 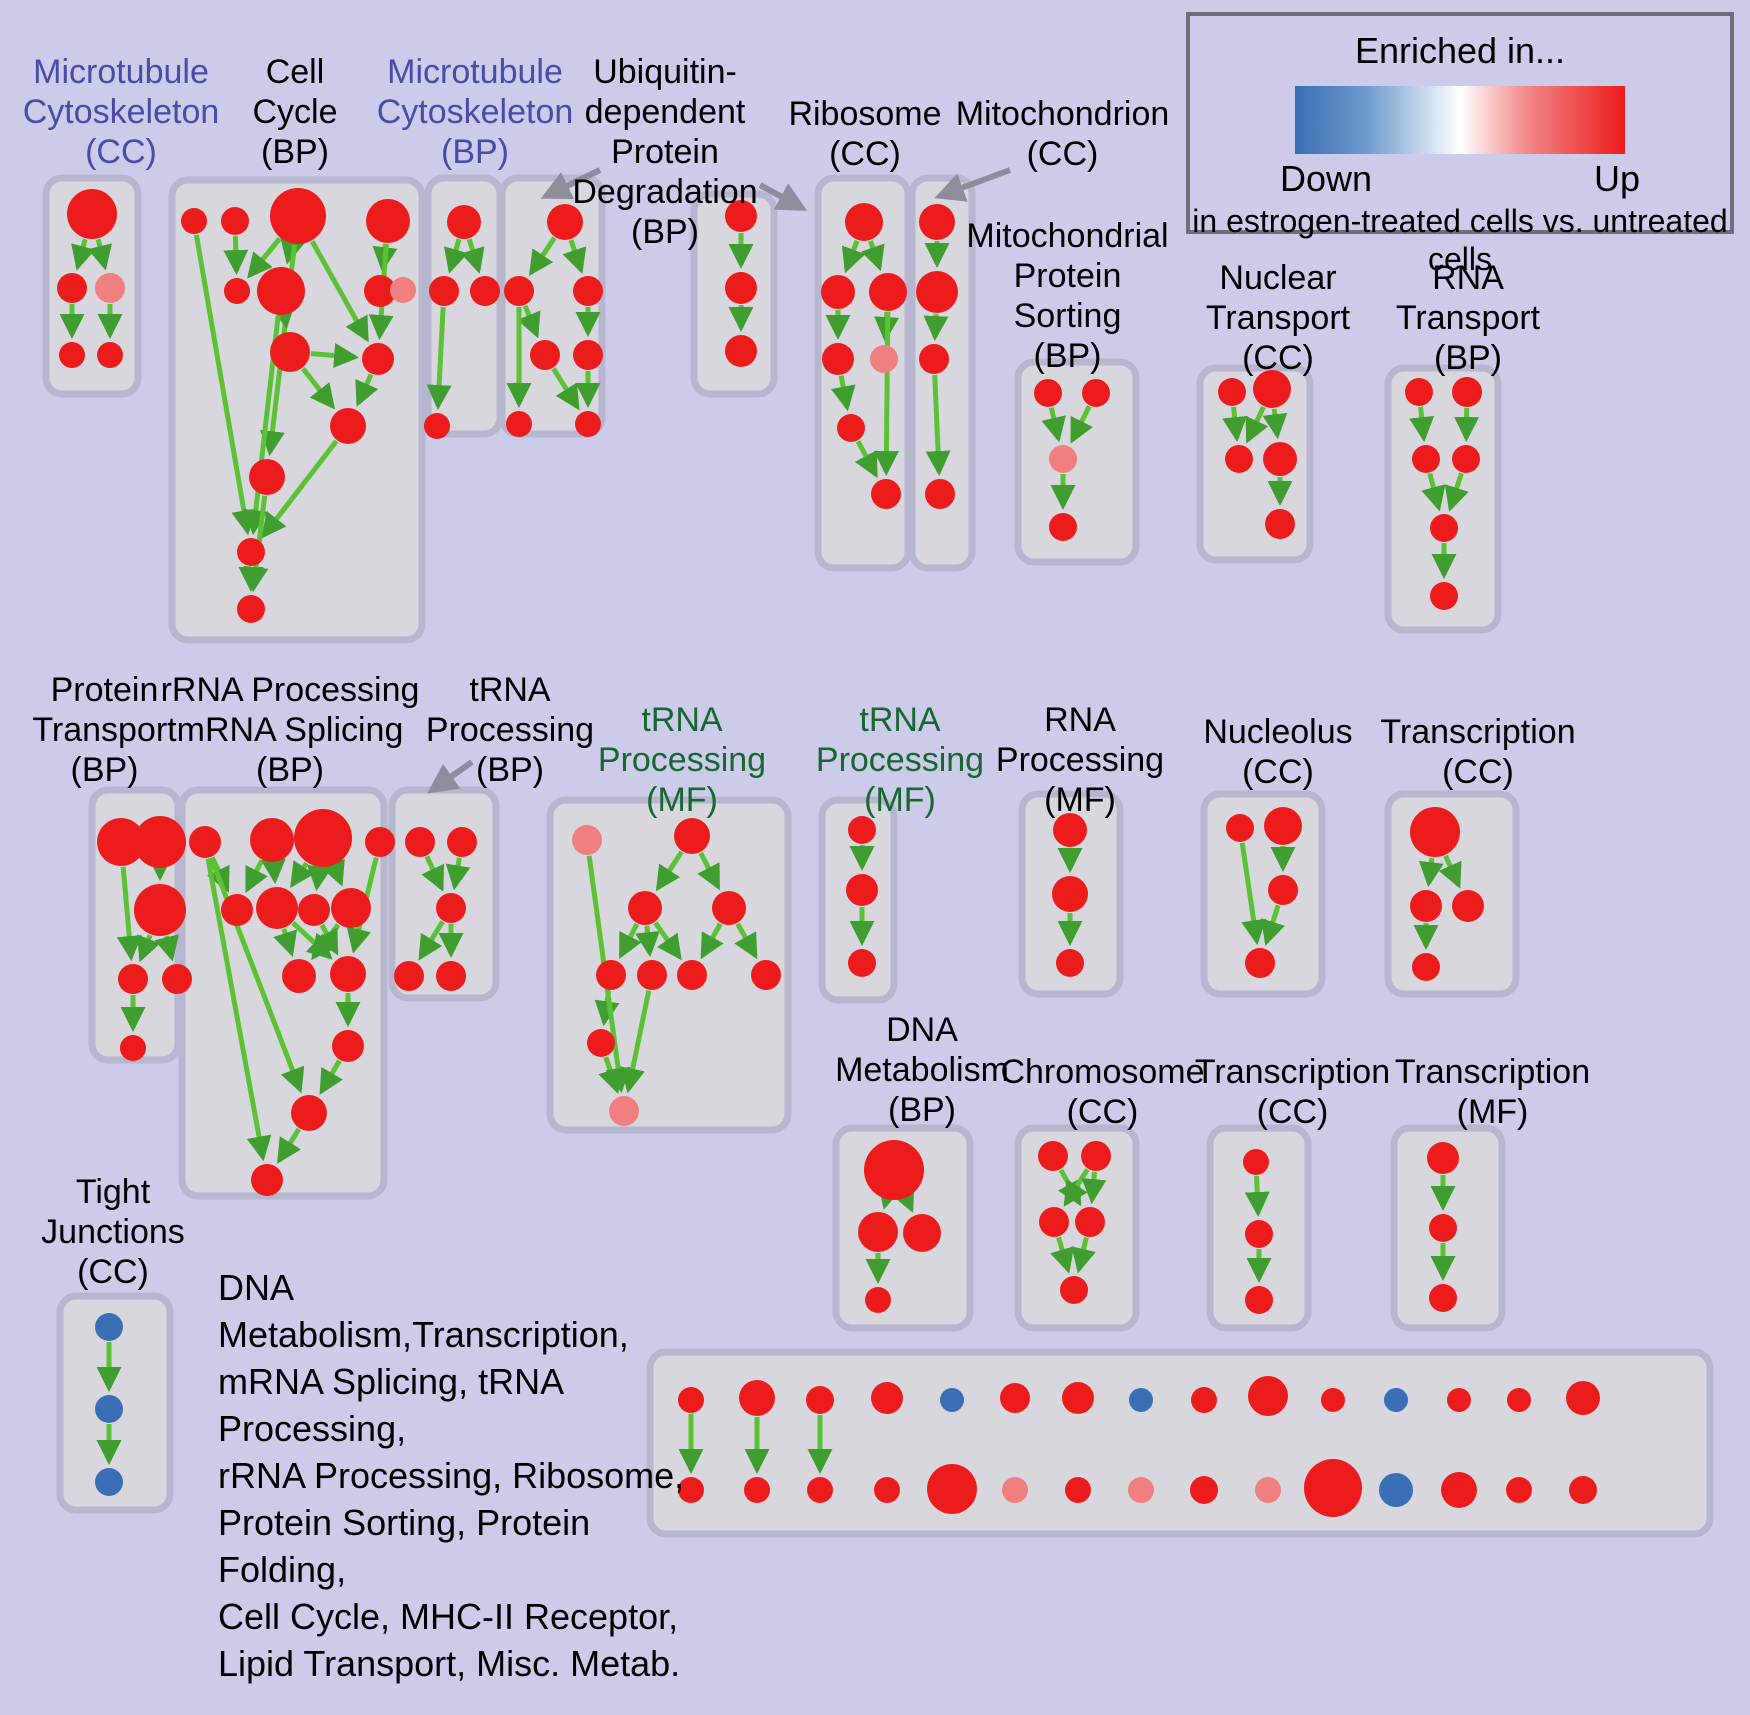 What do you see at coordinates (1460, 179) in the screenshot?
I see `legend-end-labels: Down Up` at bounding box center [1460, 179].